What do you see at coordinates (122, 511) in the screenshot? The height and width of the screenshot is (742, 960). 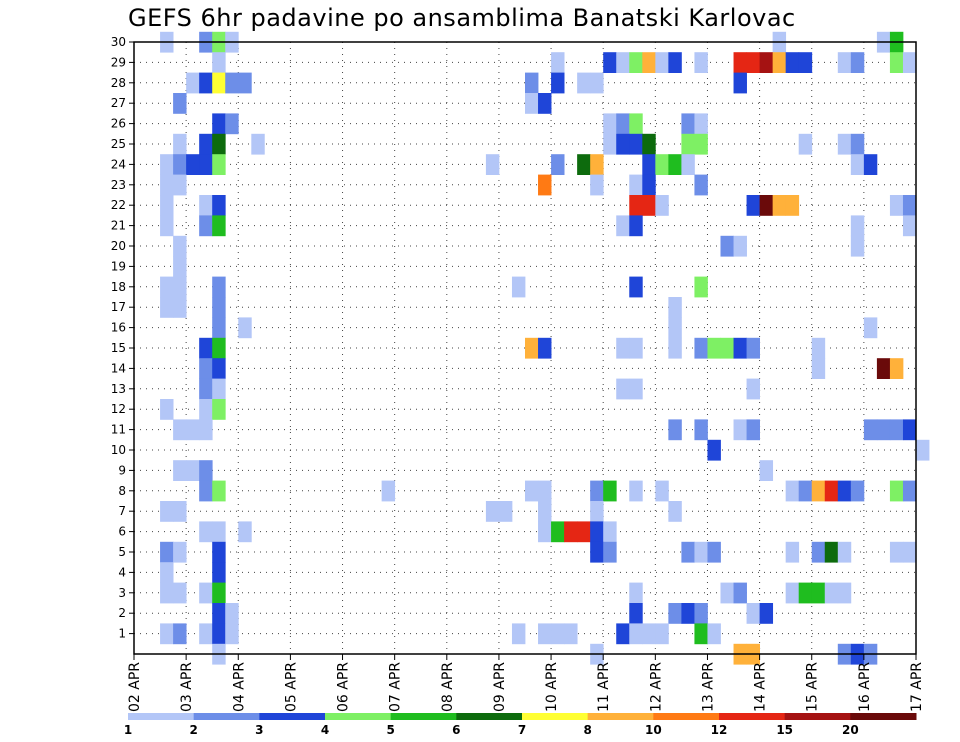 I see `y-tick-label: 7` at bounding box center [122, 511].